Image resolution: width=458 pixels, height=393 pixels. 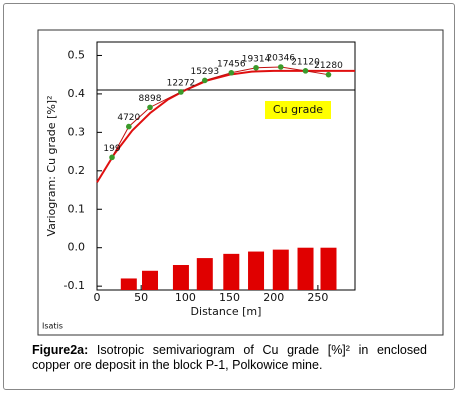 What do you see at coordinates (77, 131) in the screenshot?
I see `y-tick-label: 0.3` at bounding box center [77, 131].